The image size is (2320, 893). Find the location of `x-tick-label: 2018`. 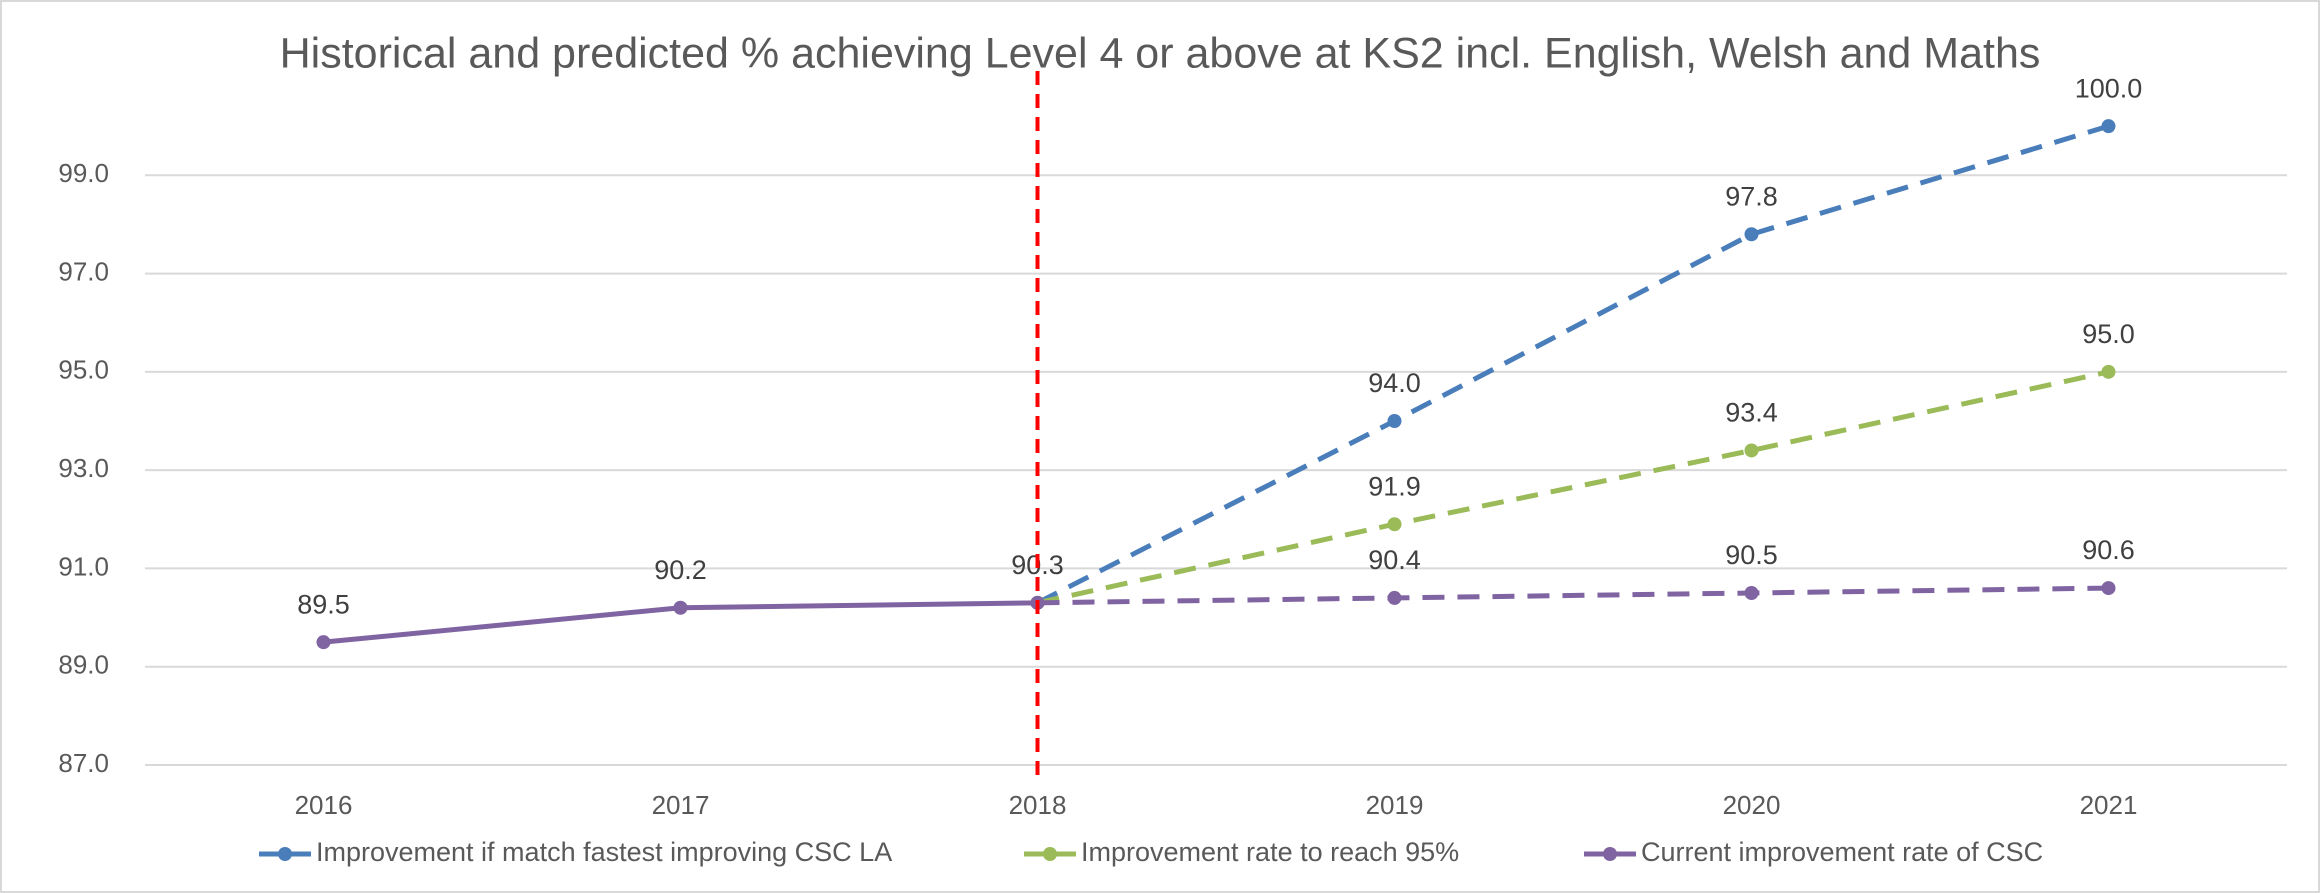

x-tick-label: 2018 is located at coordinates (1038, 805).